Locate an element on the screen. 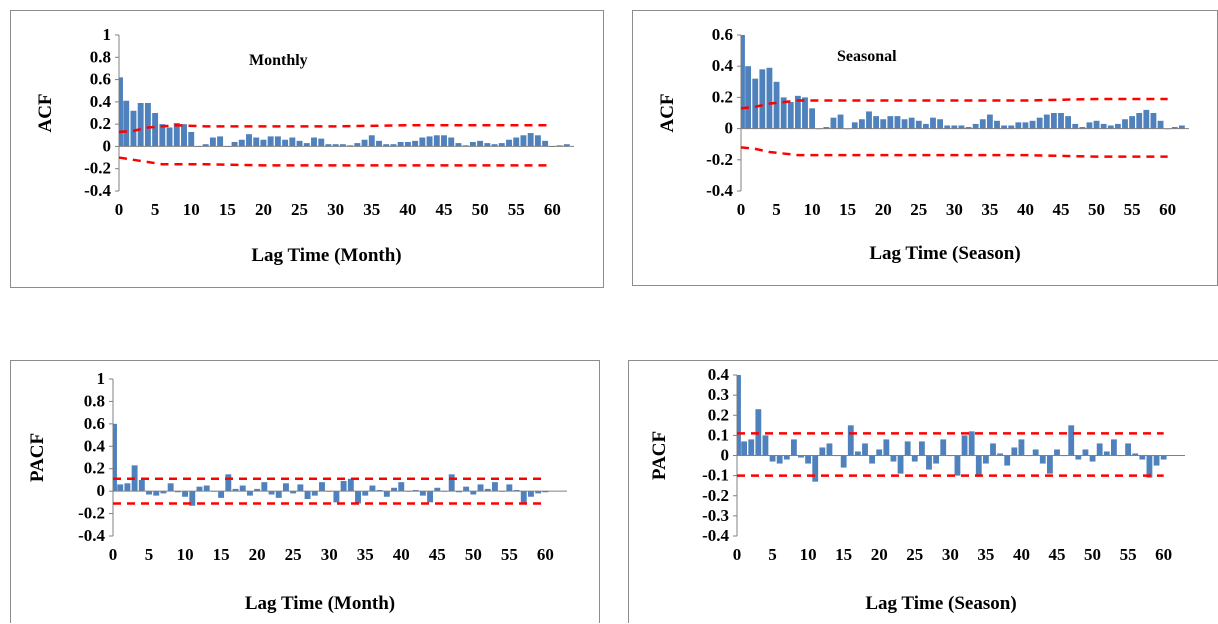 Image resolution: width=1218 pixels, height=624 pixels. y-tick-label: 0 is located at coordinates (107, 145).